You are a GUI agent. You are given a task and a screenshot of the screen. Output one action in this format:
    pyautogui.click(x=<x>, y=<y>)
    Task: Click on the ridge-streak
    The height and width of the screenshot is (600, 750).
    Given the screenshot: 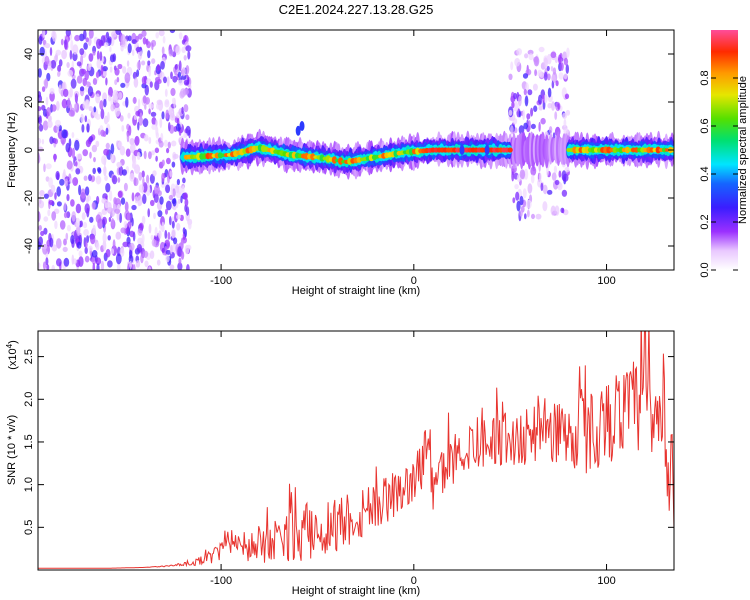 What is the action you would take?
    pyautogui.click(x=487, y=150)
    